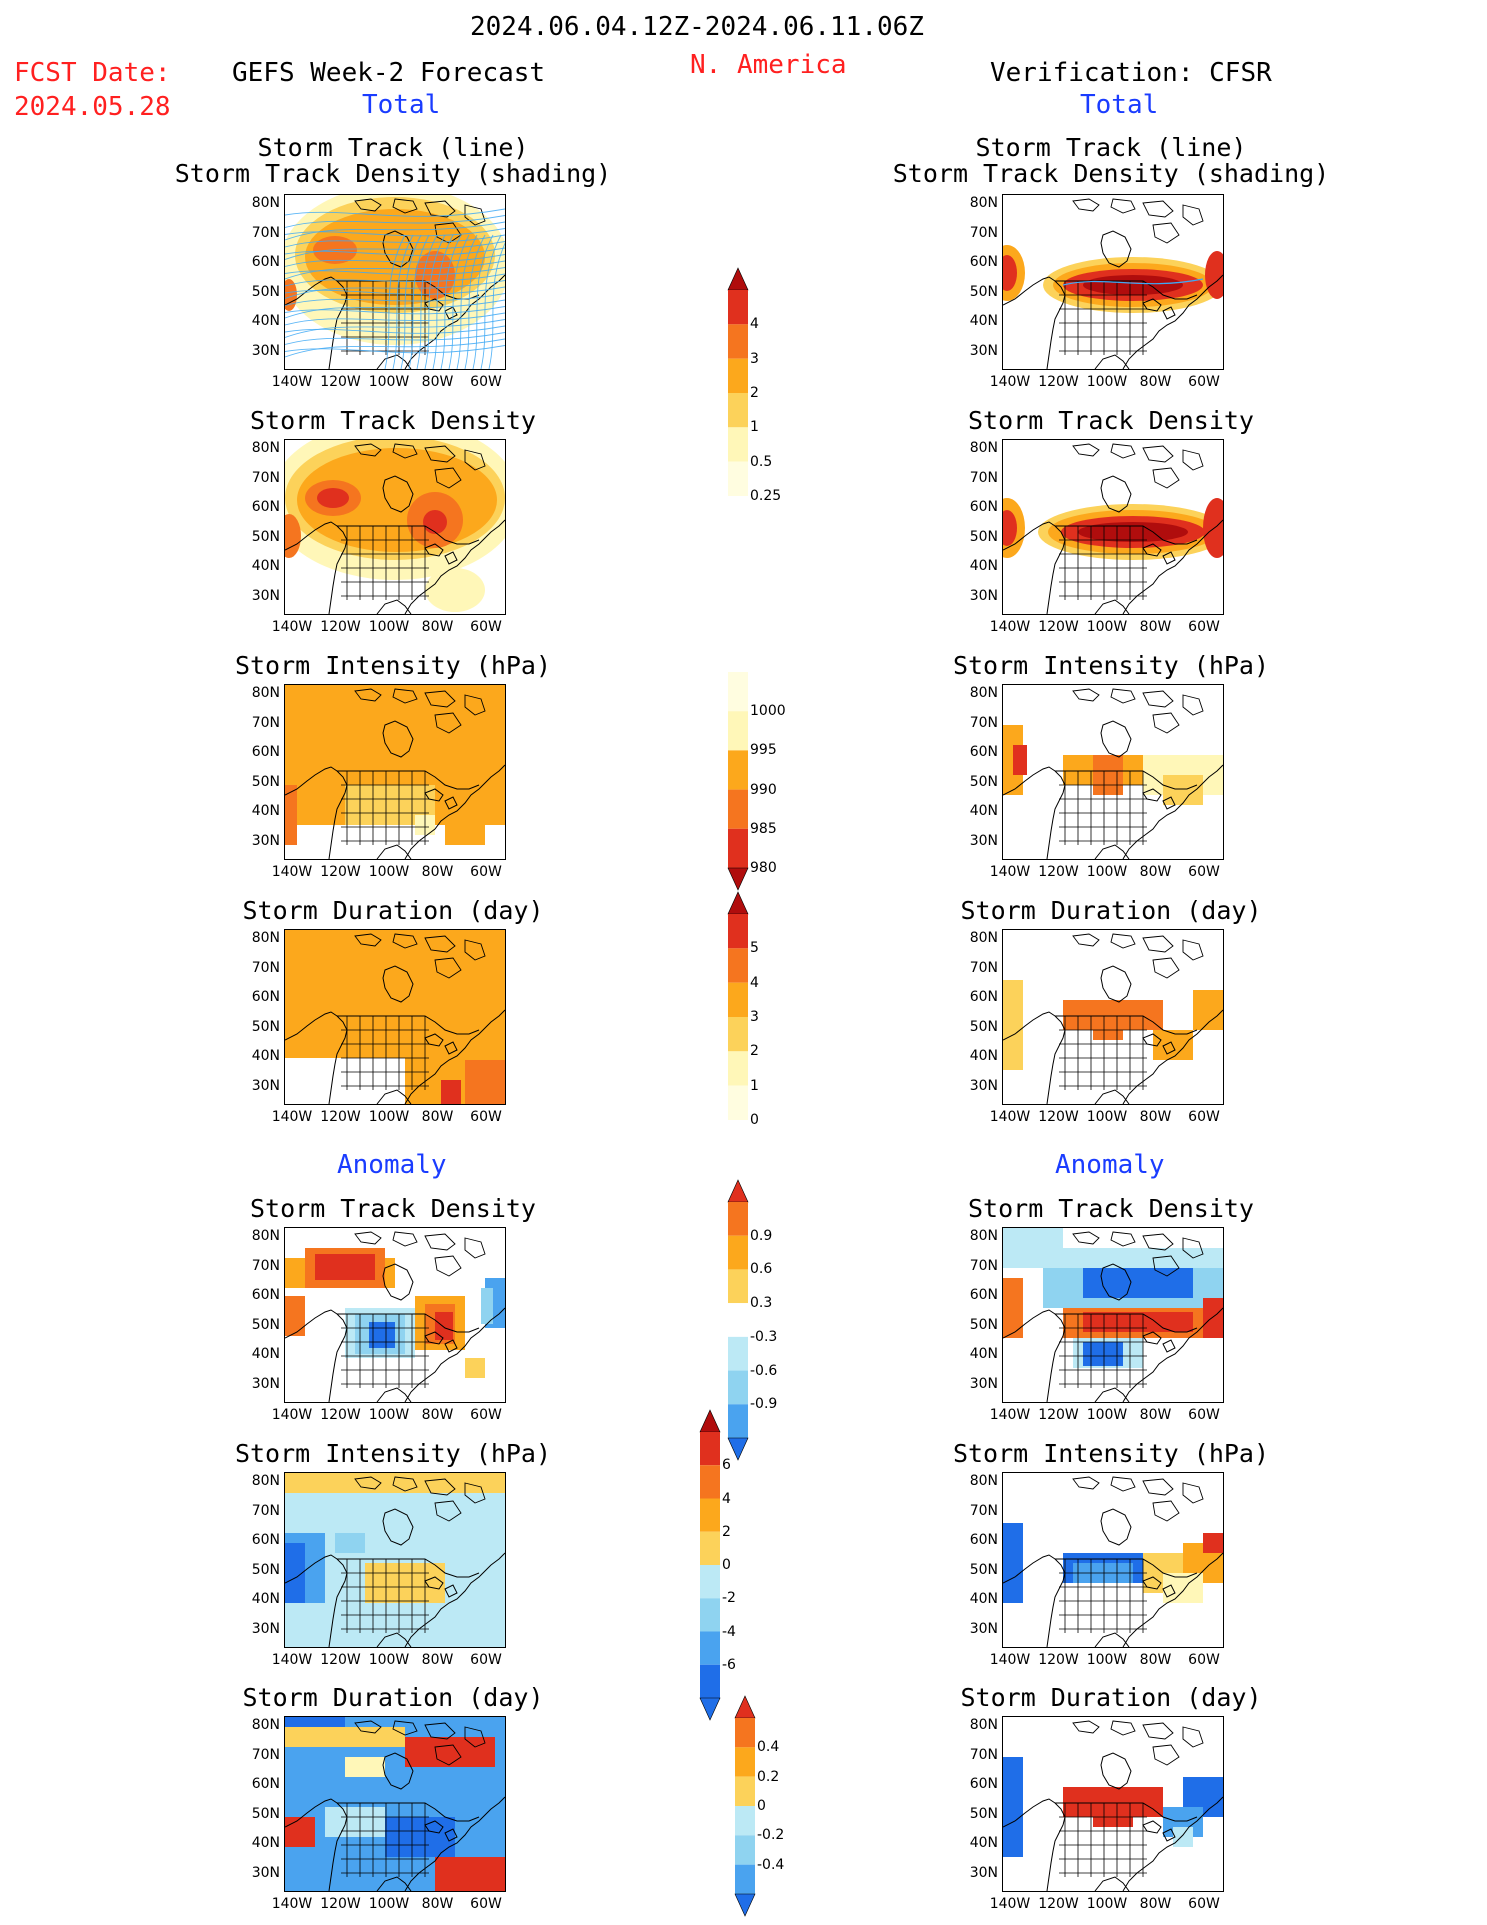 The image size is (1487, 1925). Describe the element at coordinates (771, 1835) in the screenshot. I see `colorbar-duration-anomaly-label: -0.2` at that location.